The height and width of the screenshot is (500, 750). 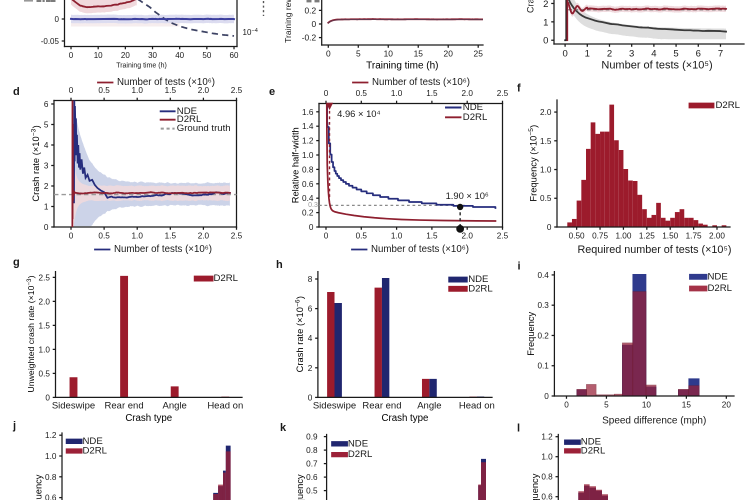 What do you see at coordinates (16, 262) in the screenshot?
I see `svg-text: g` at bounding box center [16, 262].